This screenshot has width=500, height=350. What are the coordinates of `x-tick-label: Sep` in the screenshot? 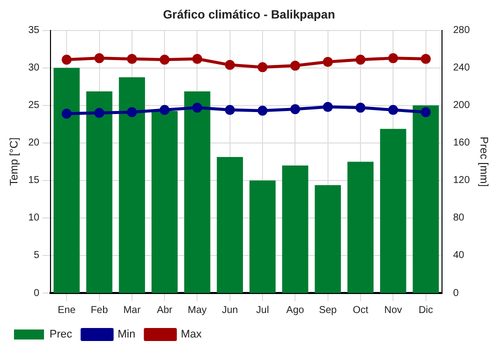 It's located at (328, 310).